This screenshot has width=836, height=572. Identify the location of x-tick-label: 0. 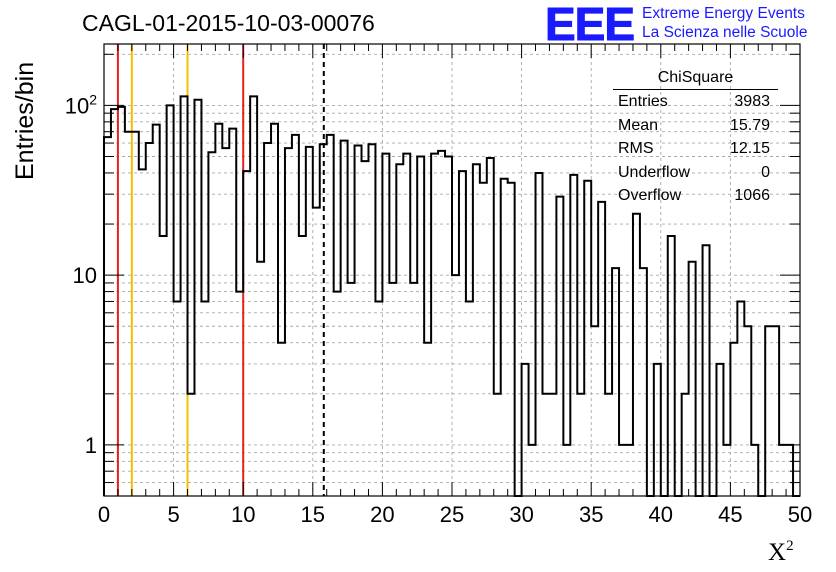
(104, 514).